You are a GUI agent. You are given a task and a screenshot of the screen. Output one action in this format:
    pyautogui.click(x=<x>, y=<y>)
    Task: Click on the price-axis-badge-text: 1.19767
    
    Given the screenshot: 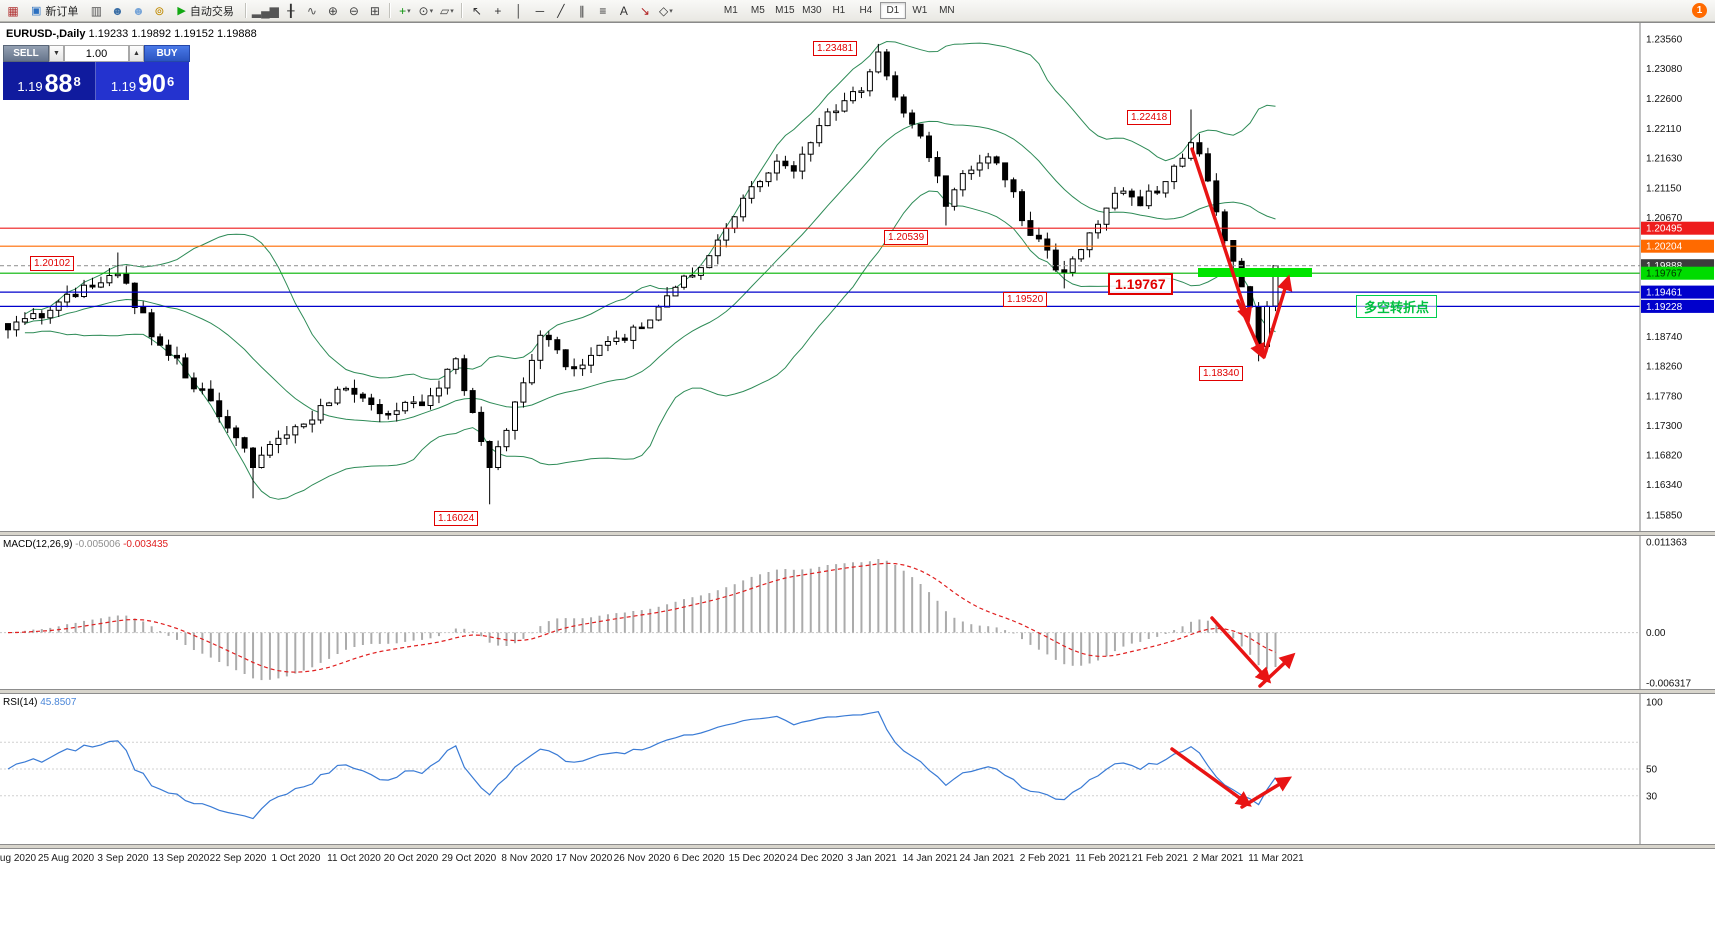 What is the action you would take?
    pyautogui.click(x=1664, y=274)
    